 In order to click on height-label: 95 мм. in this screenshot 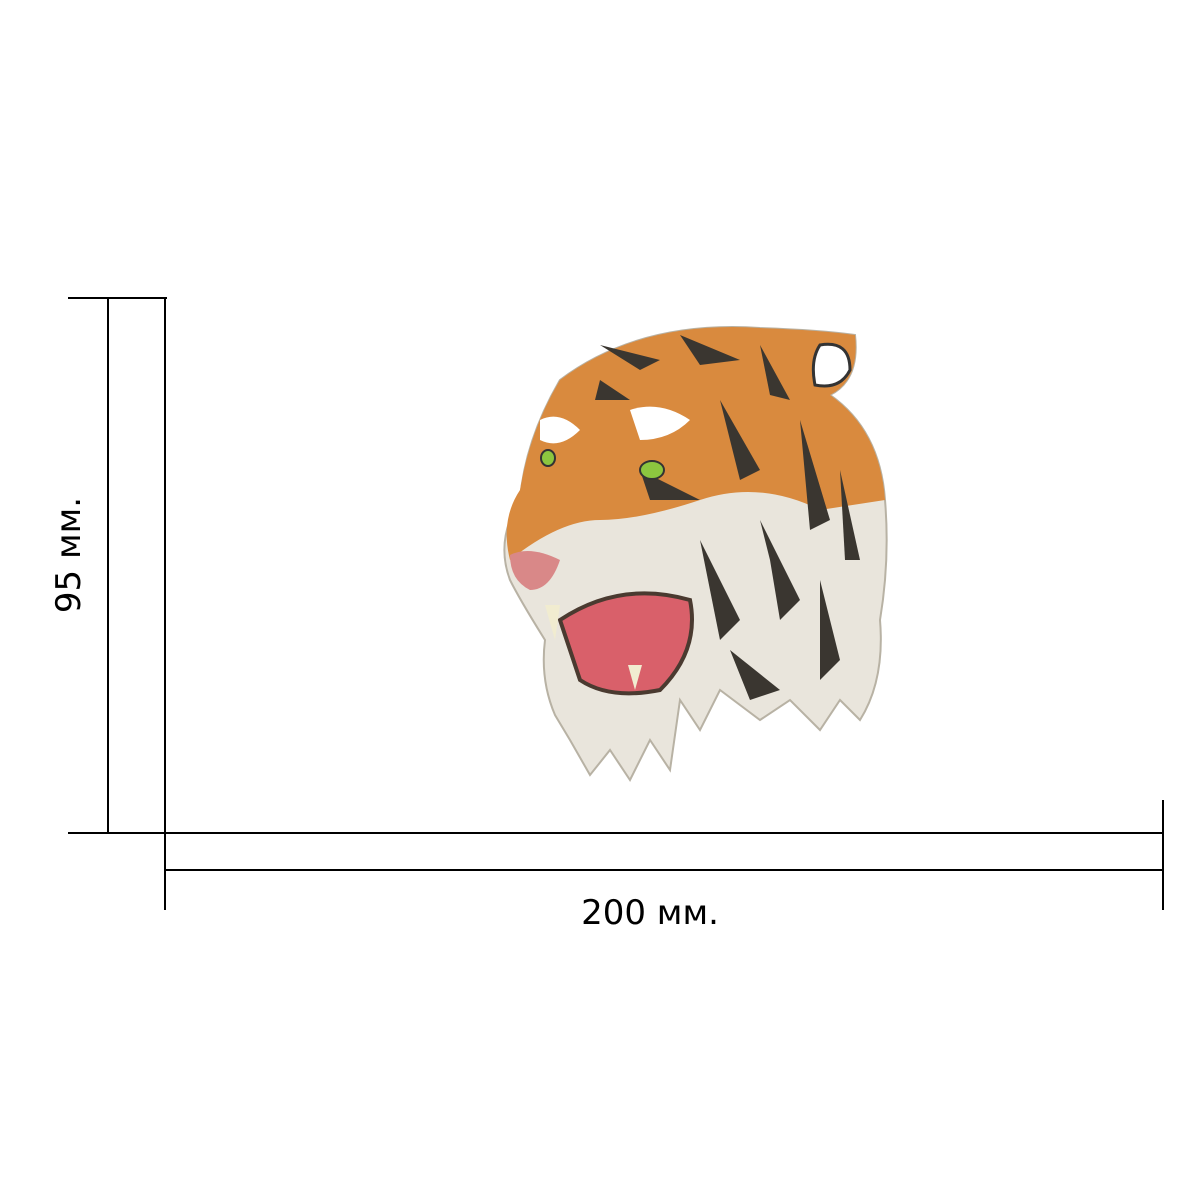, I will do `click(69, 555)`.